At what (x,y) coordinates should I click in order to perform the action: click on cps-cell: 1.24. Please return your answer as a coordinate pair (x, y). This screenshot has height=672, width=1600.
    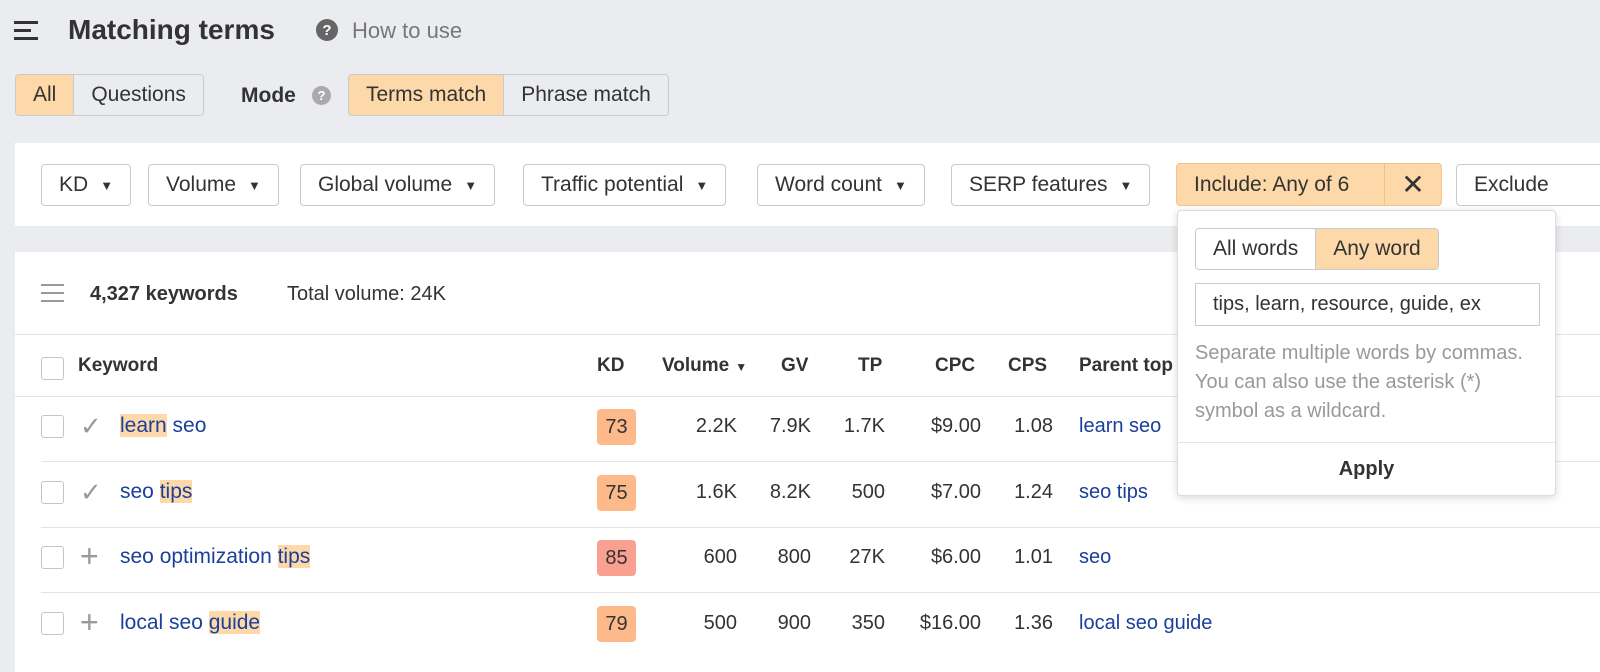
    Looking at the image, I should click on (1033, 492).